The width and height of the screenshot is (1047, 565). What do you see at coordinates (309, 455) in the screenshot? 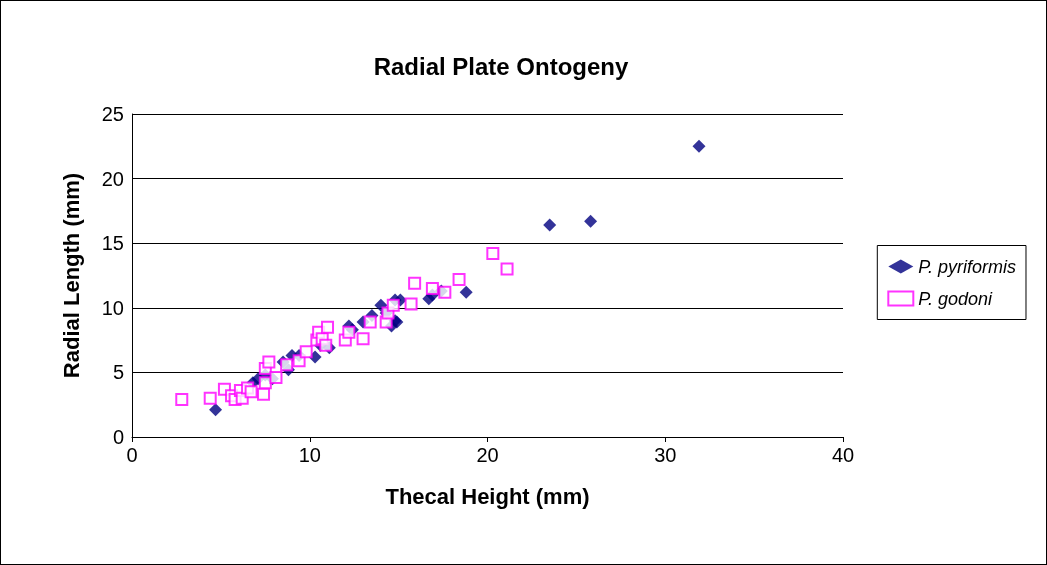
I see `x-tick-label: 10` at bounding box center [309, 455].